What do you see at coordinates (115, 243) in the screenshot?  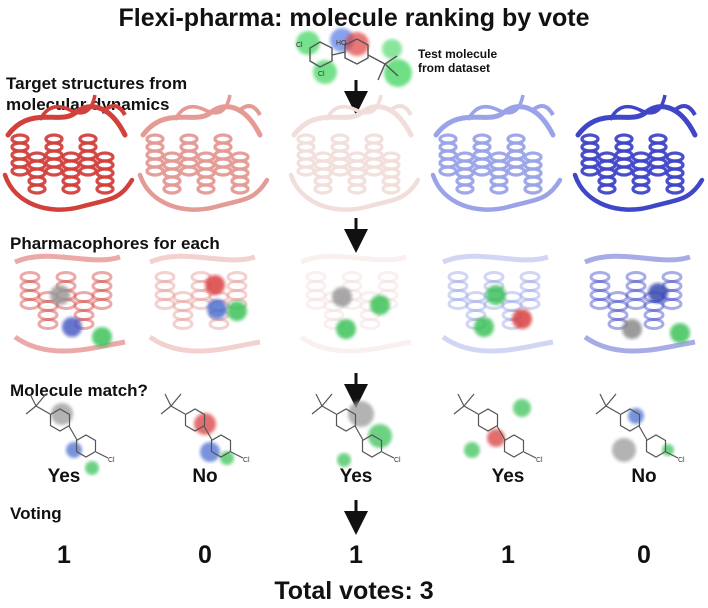 I see `section-pharmacophores: Pharmacophores for each` at bounding box center [115, 243].